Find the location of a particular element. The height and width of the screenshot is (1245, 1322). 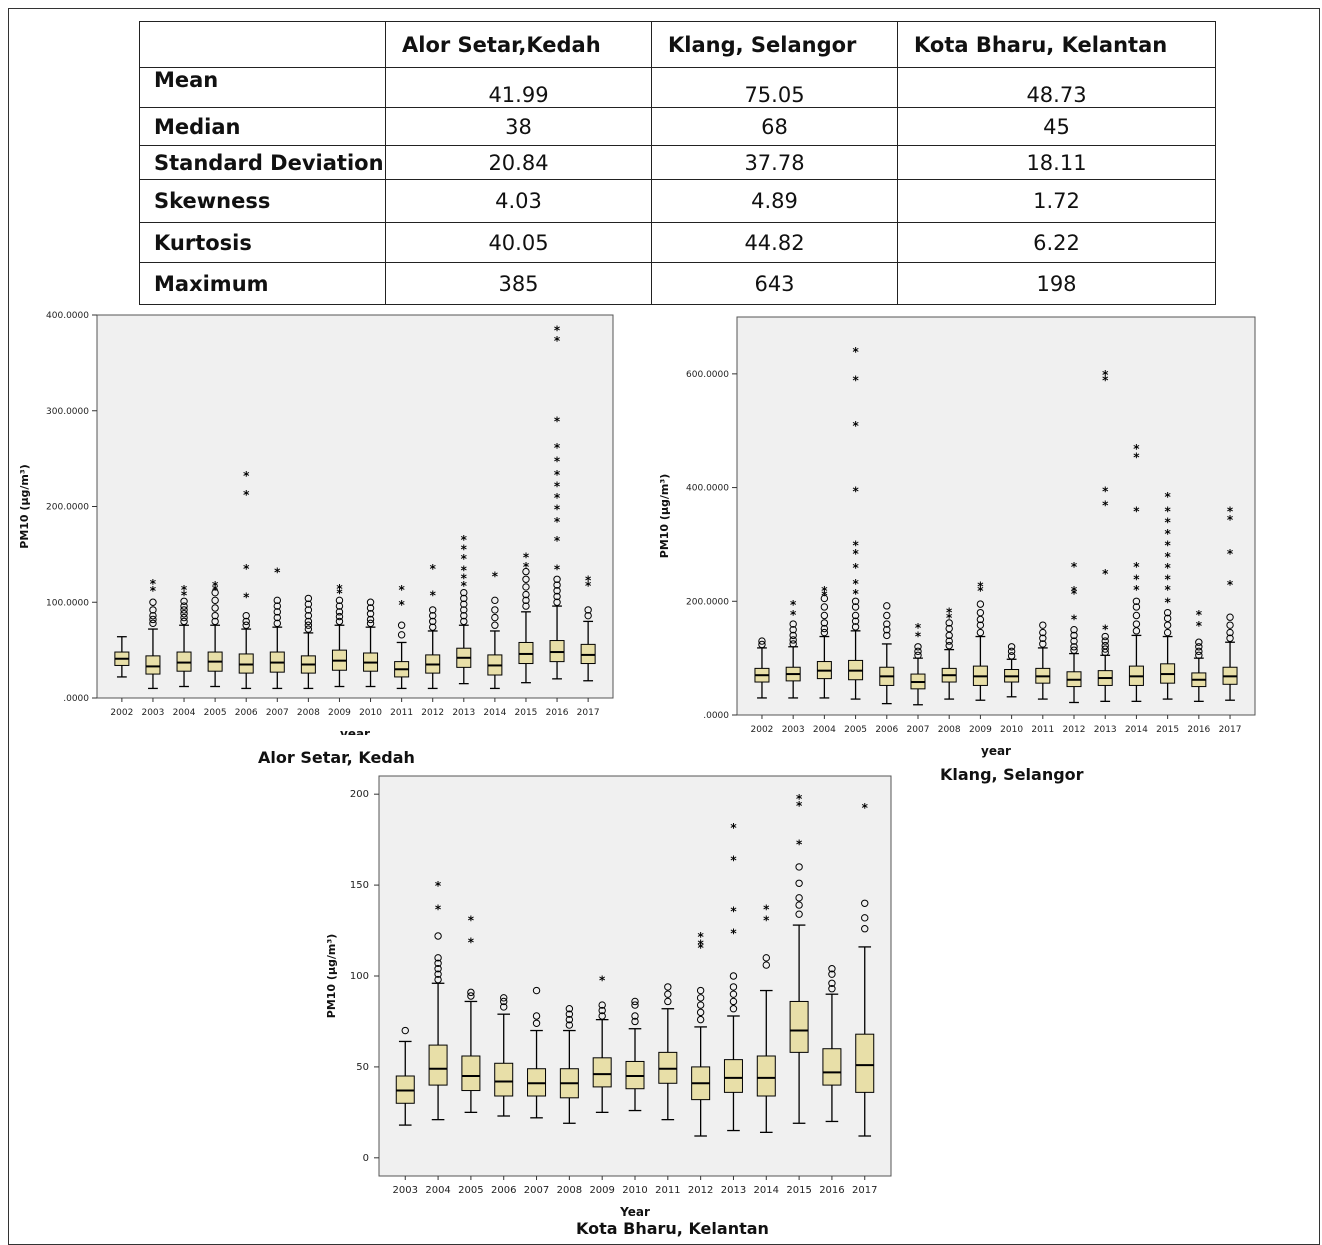

box-2013: ****** is located at coordinates (464, 609).